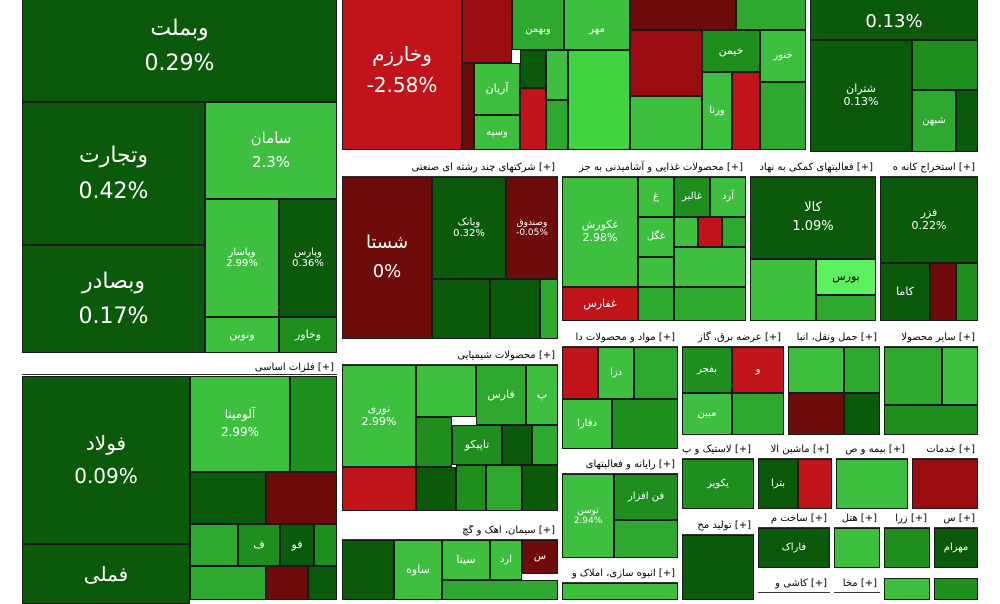 The image size is (1000, 604). What do you see at coordinates (308, 335) in the screenshot?
I see `tile-vkhavar: وخاور` at bounding box center [308, 335].